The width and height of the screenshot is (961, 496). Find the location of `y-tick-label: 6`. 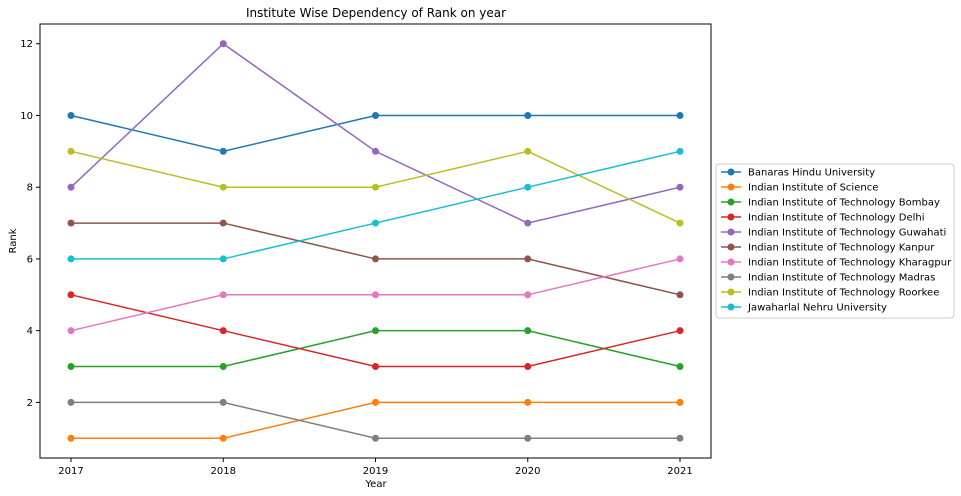

y-tick-label: 6 is located at coordinates (30, 259).